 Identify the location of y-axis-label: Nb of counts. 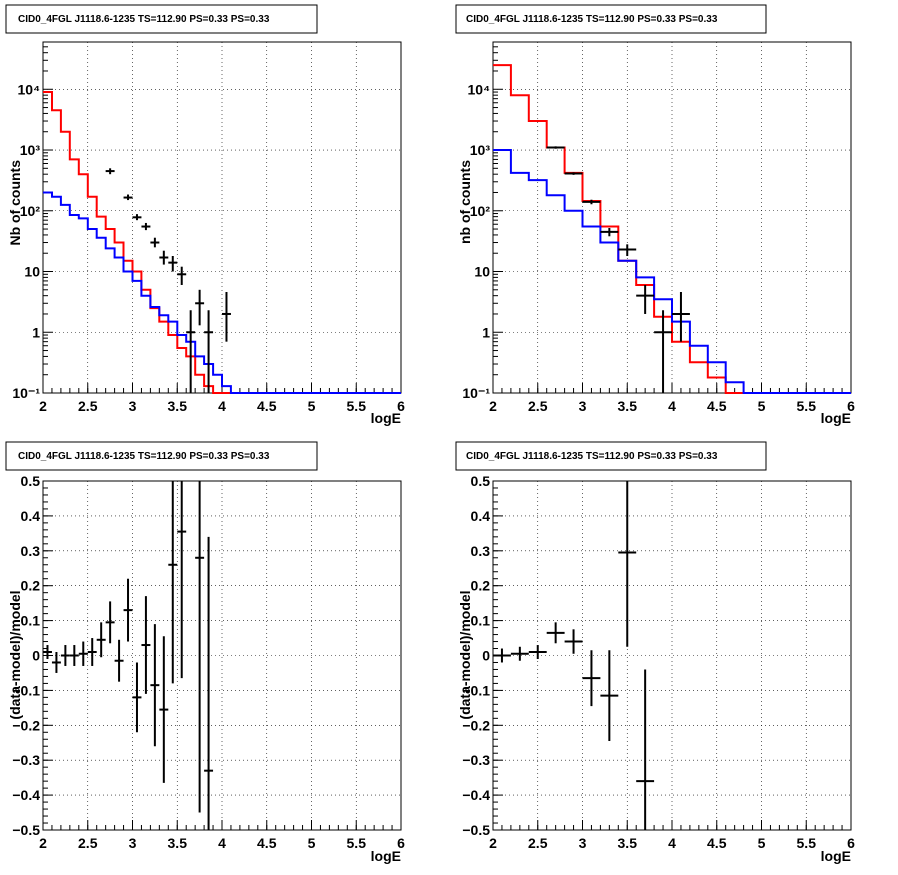
(15, 203).